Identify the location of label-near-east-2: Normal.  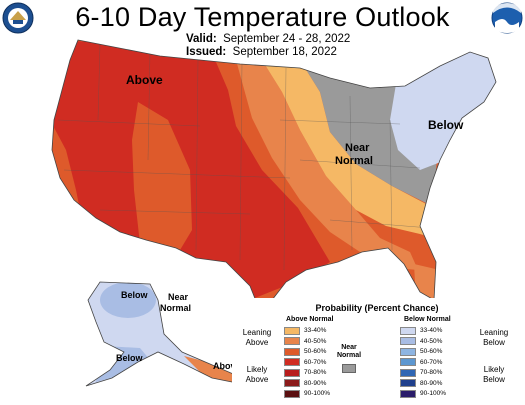
(354, 161).